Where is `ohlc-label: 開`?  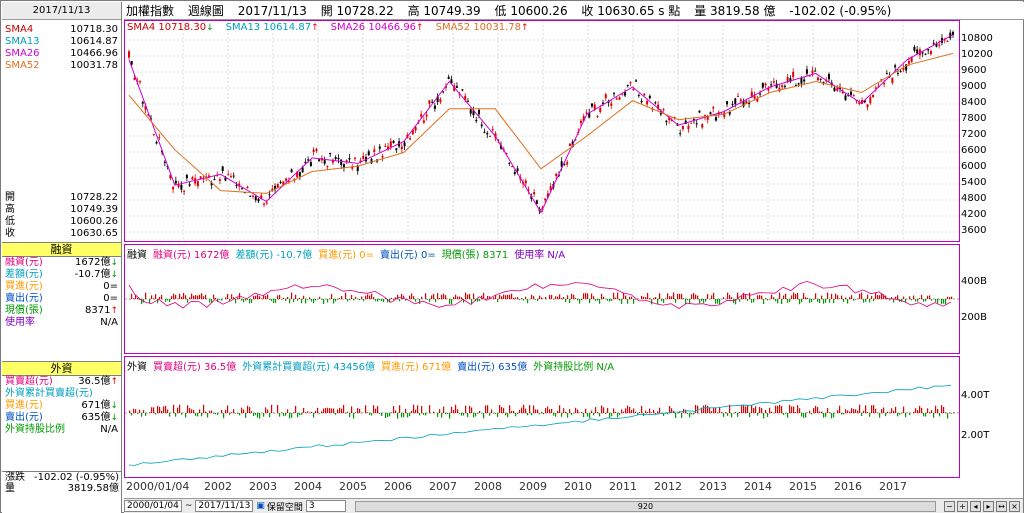 ohlc-label: 開 is located at coordinates (10, 197).